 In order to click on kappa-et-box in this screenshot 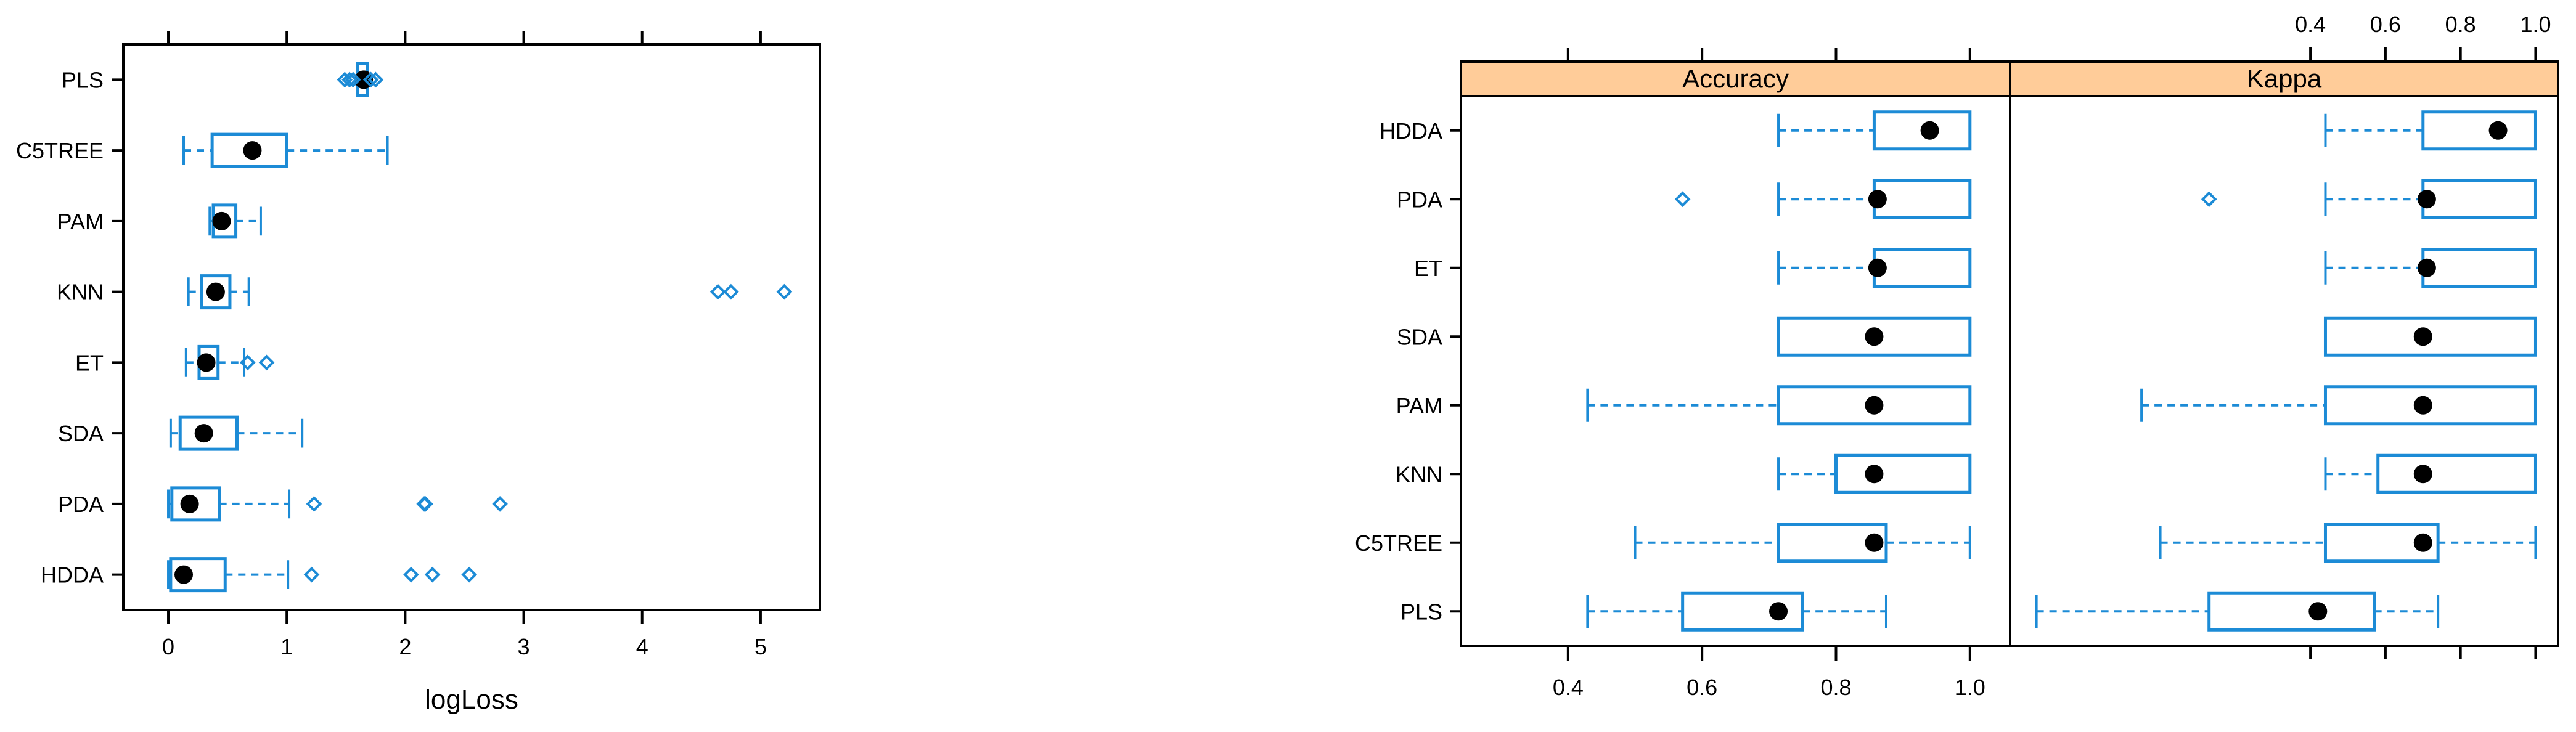, I will do `click(2479, 268)`.